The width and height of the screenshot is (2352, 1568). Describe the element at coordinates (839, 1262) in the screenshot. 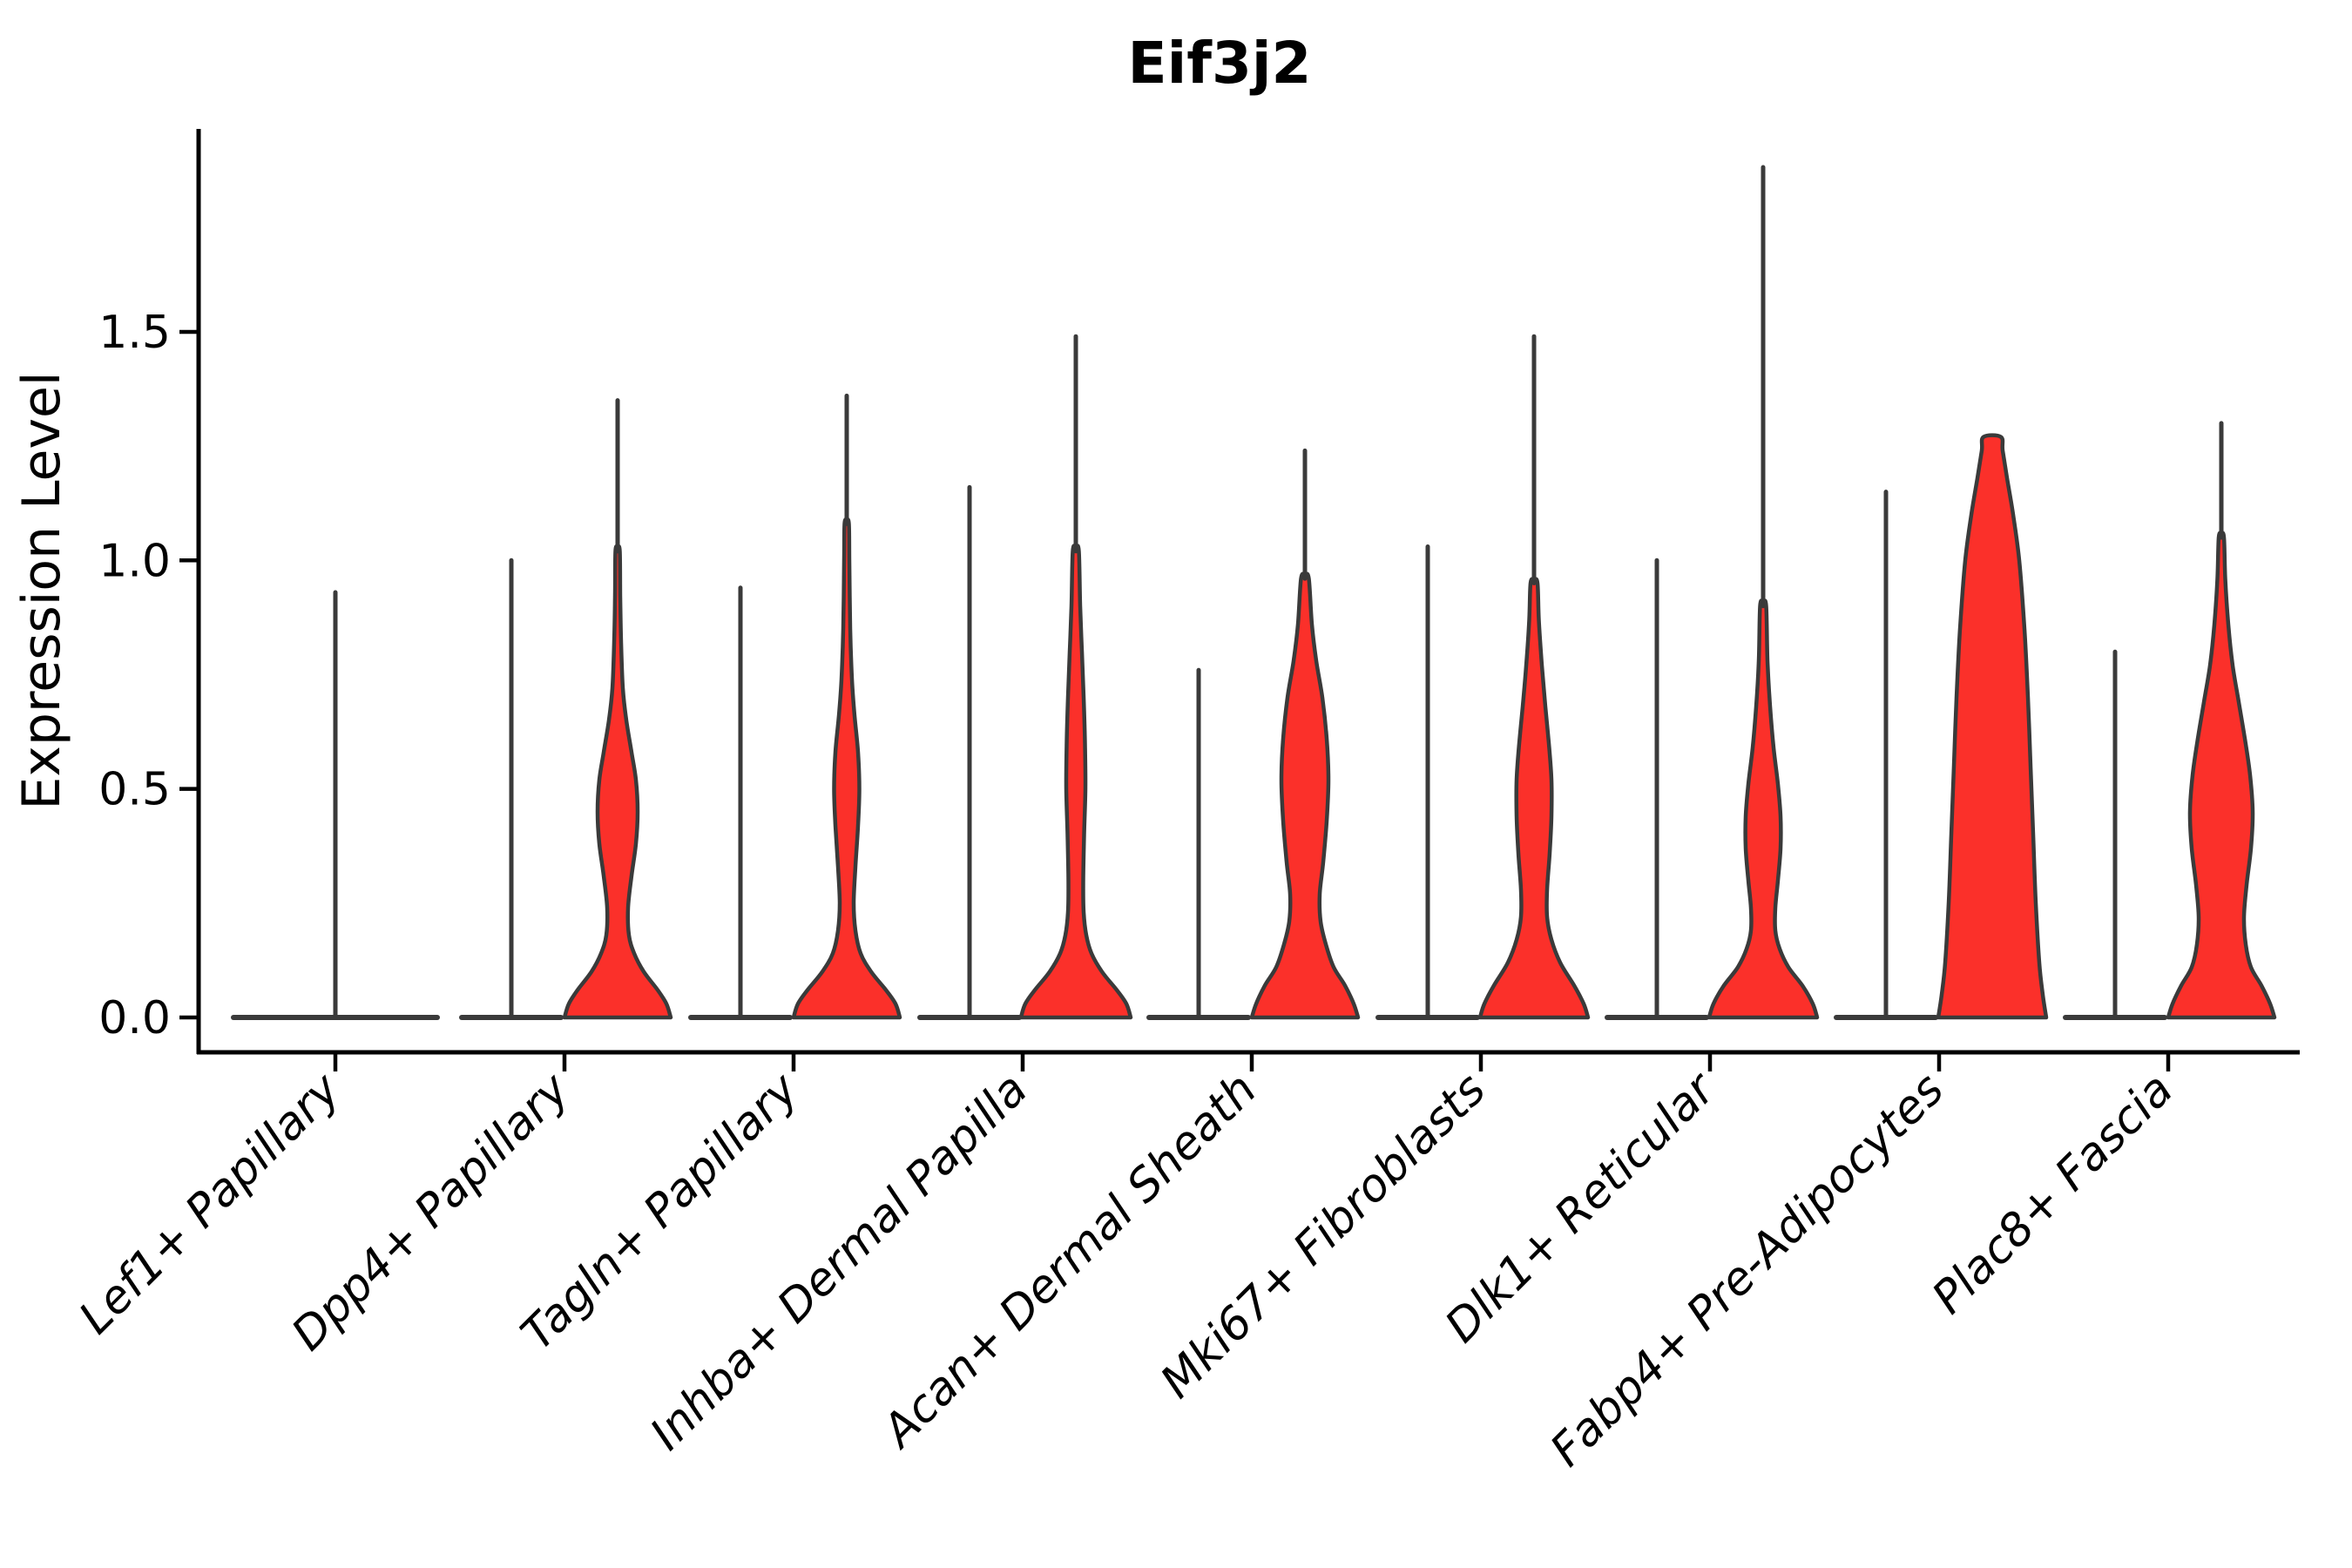

I see `x-tick-label: Inhba+ Dermal Papilla` at that location.